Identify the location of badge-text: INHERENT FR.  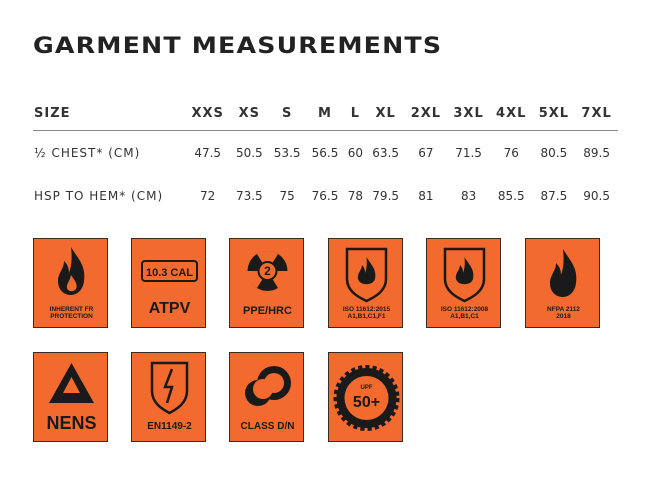
(72, 309).